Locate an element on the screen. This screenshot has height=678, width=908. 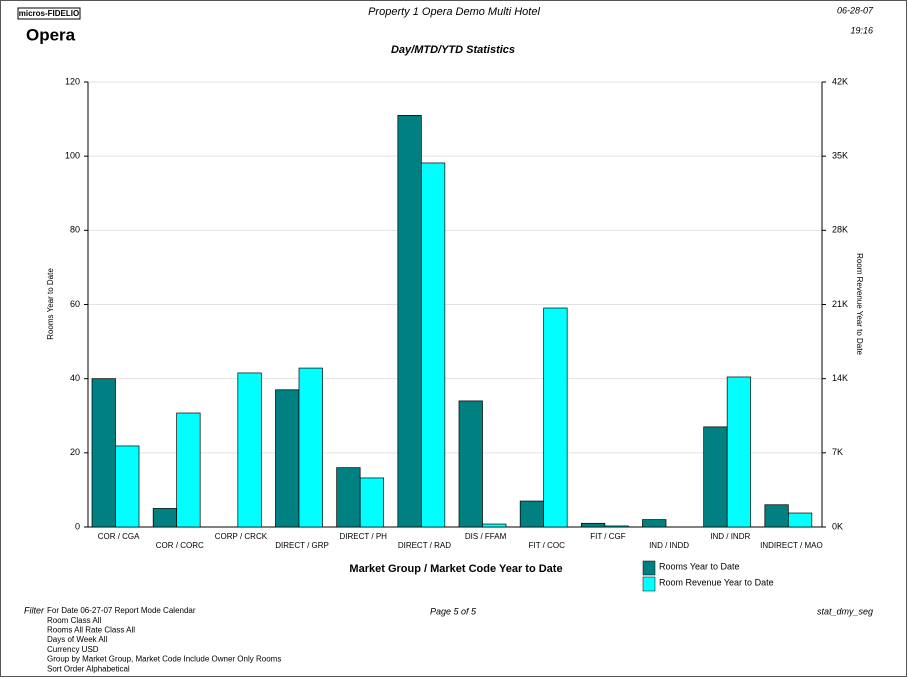
x-tick-label: IND / INDD is located at coordinates (669, 545).